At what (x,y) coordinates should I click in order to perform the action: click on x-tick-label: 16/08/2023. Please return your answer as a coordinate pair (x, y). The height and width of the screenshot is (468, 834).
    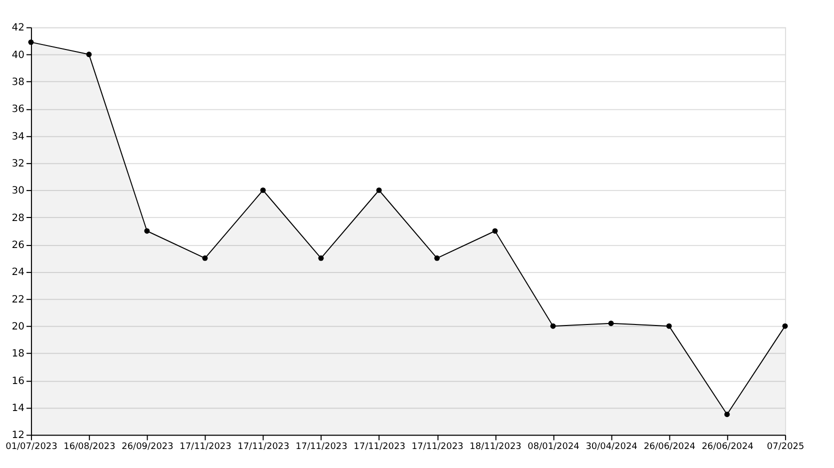
    Looking at the image, I should click on (90, 447).